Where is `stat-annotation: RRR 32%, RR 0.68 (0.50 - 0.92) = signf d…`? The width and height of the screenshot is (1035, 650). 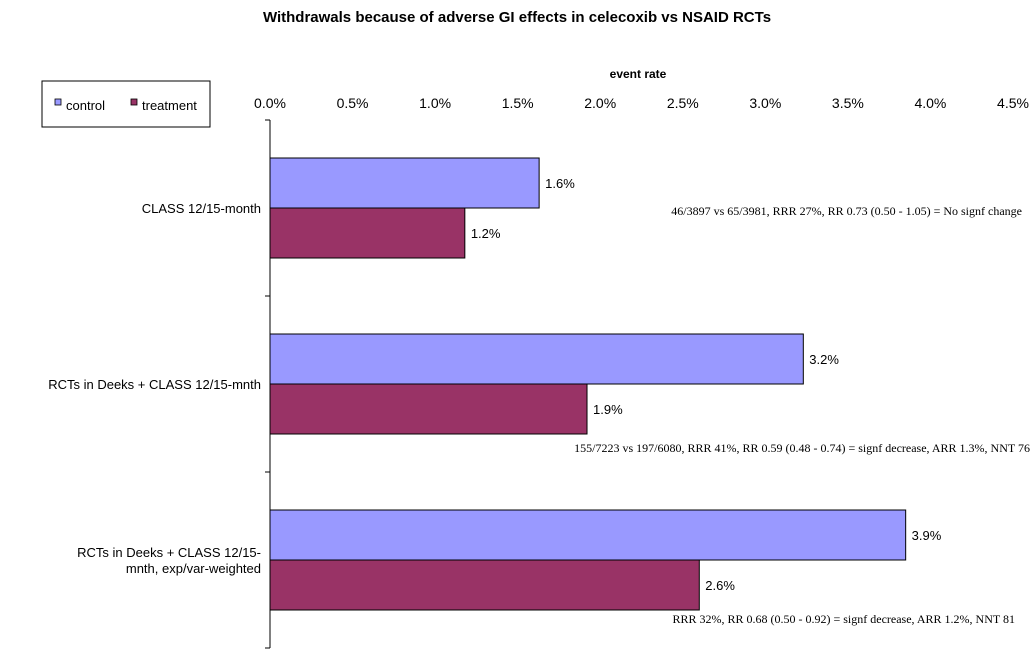 stat-annotation: RRR 32%, RR 0.68 (0.50 - 0.92) = signf d… is located at coordinates (843, 619).